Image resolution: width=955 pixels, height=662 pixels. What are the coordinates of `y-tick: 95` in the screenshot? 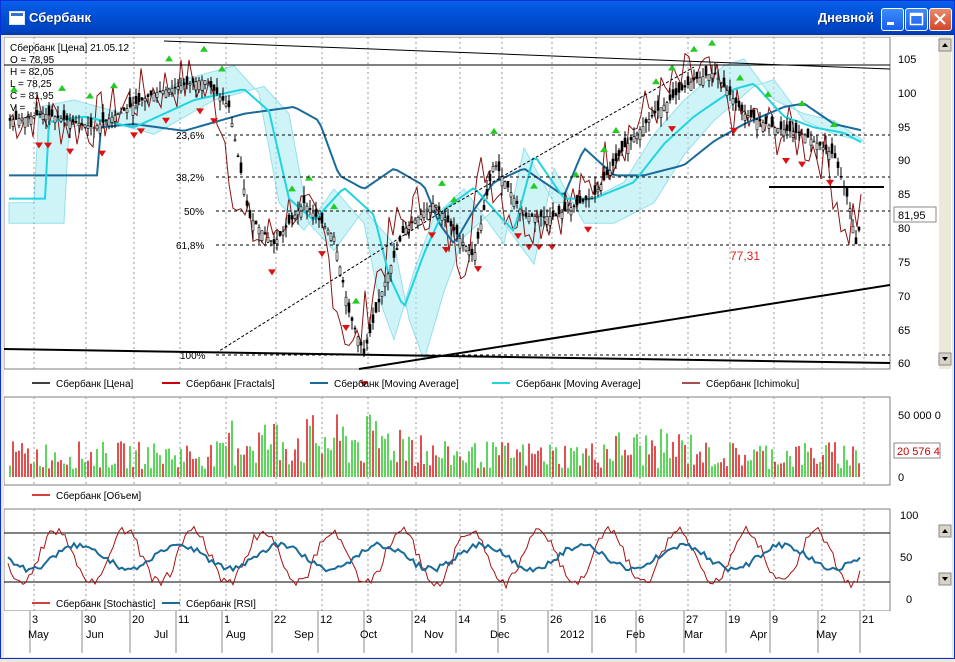 It's located at (904, 128).